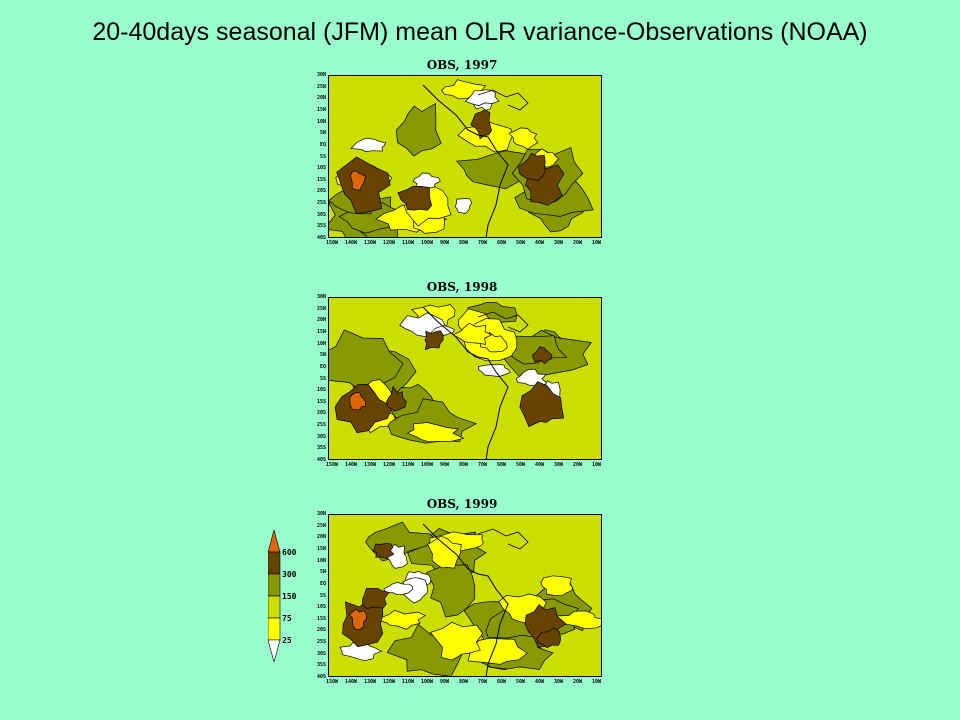 The width and height of the screenshot is (960, 720). I want to click on legend-label-300: 300, so click(289, 574).